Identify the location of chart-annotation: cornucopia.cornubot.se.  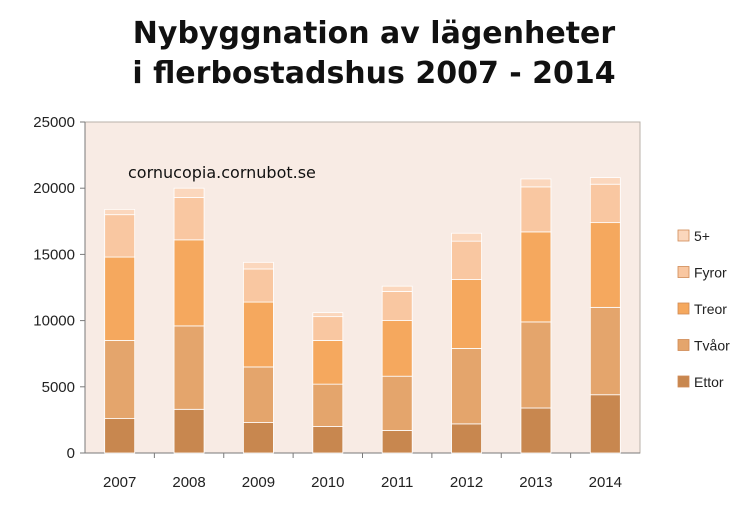
(222, 172).